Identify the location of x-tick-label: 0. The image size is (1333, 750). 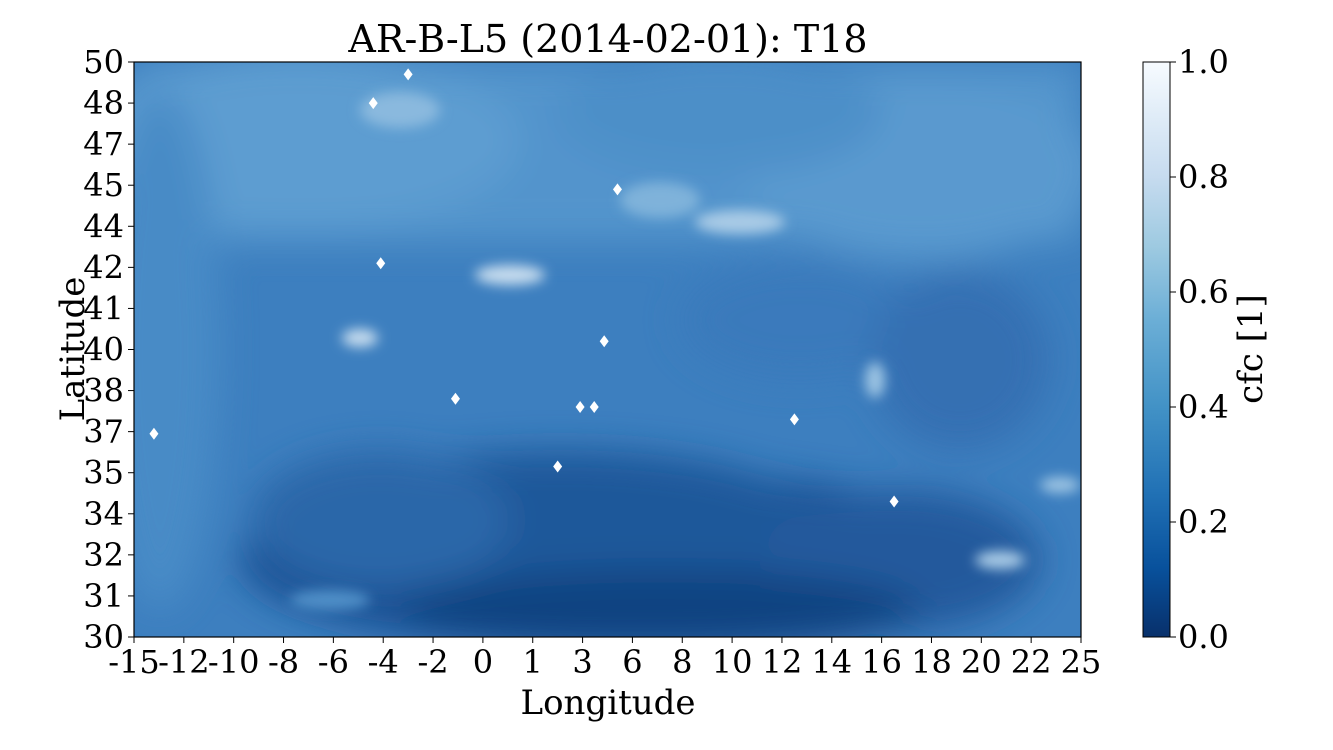
(483, 662).